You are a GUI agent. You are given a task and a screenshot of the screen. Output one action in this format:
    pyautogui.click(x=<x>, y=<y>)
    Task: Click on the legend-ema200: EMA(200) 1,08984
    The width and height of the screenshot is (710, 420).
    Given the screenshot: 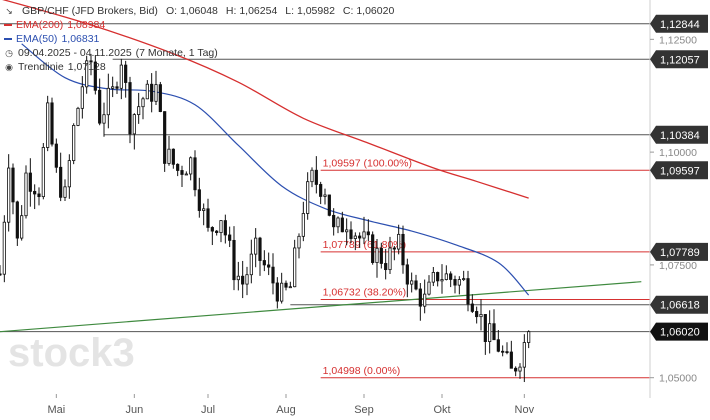 What is the action you would take?
    pyautogui.click(x=201, y=25)
    